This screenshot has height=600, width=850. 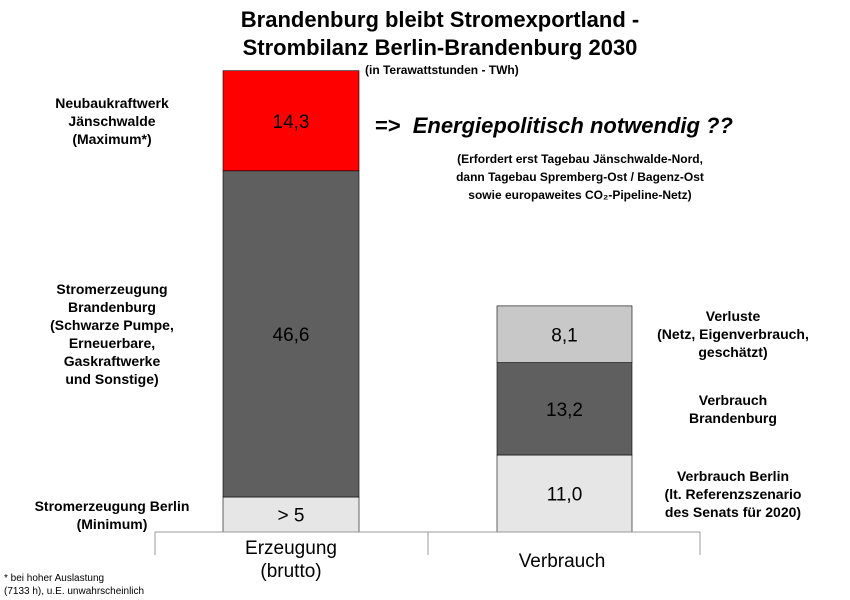 What do you see at coordinates (112, 138) in the screenshot?
I see `segment-label-line: (Maximum*)` at bounding box center [112, 138].